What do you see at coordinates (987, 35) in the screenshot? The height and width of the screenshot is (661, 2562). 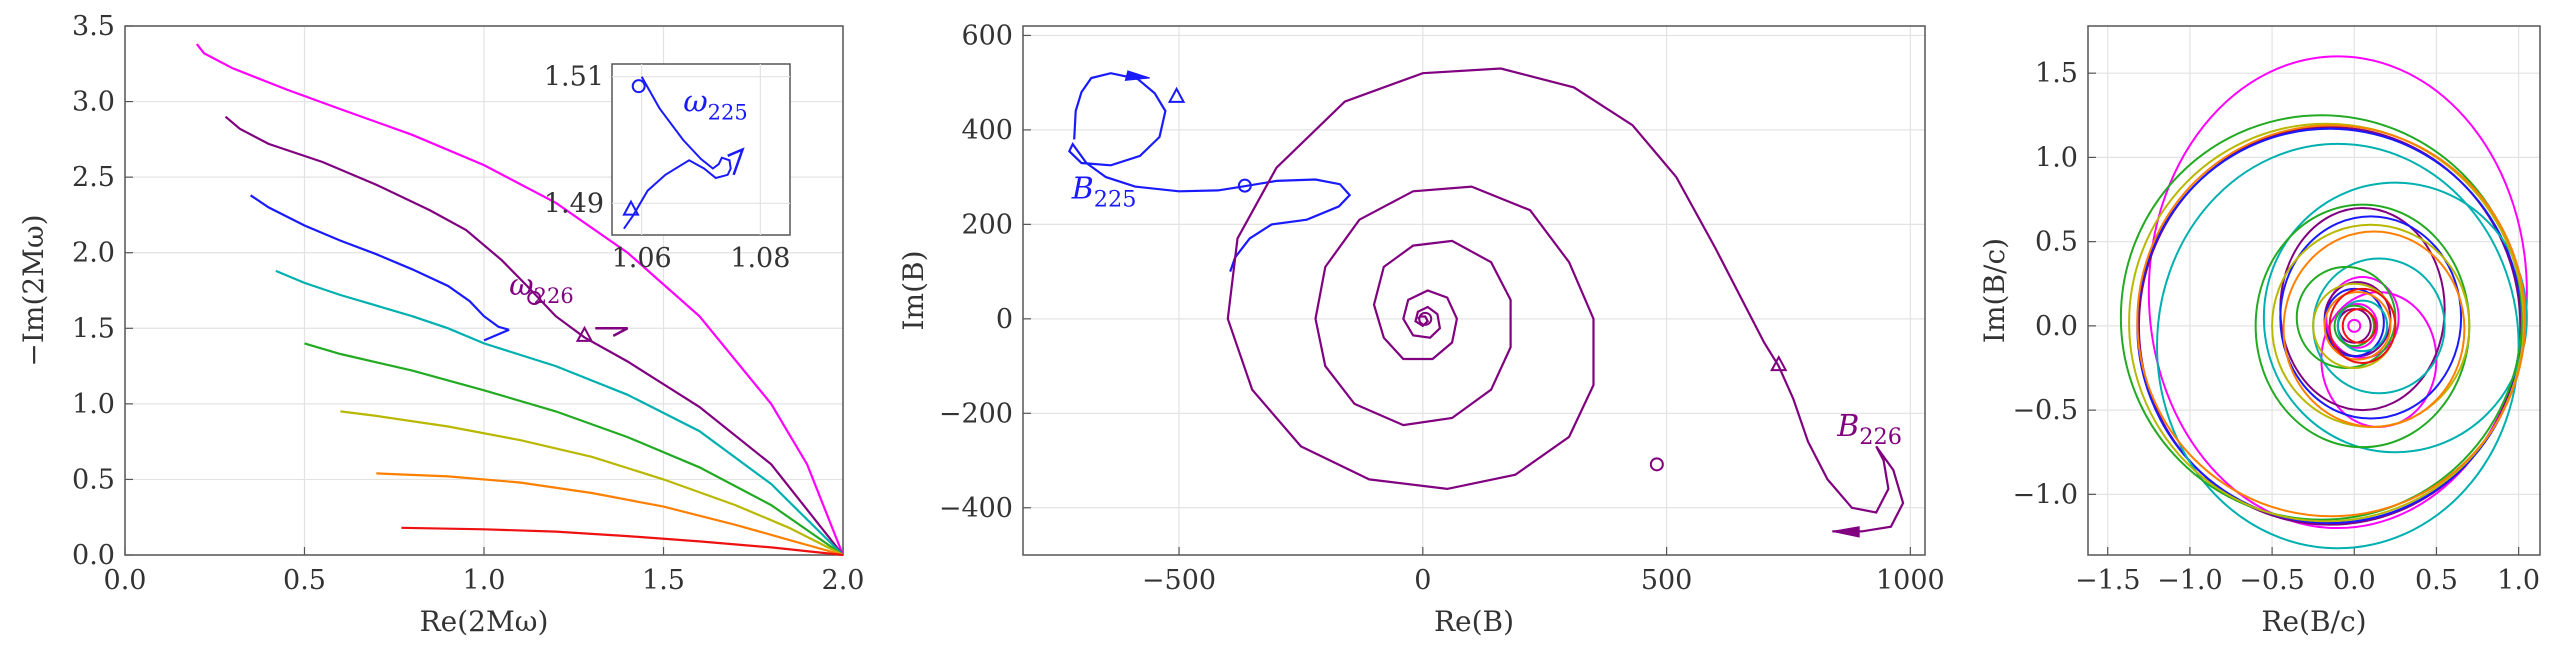 I see `middle-ytick-label: 600` at bounding box center [987, 35].